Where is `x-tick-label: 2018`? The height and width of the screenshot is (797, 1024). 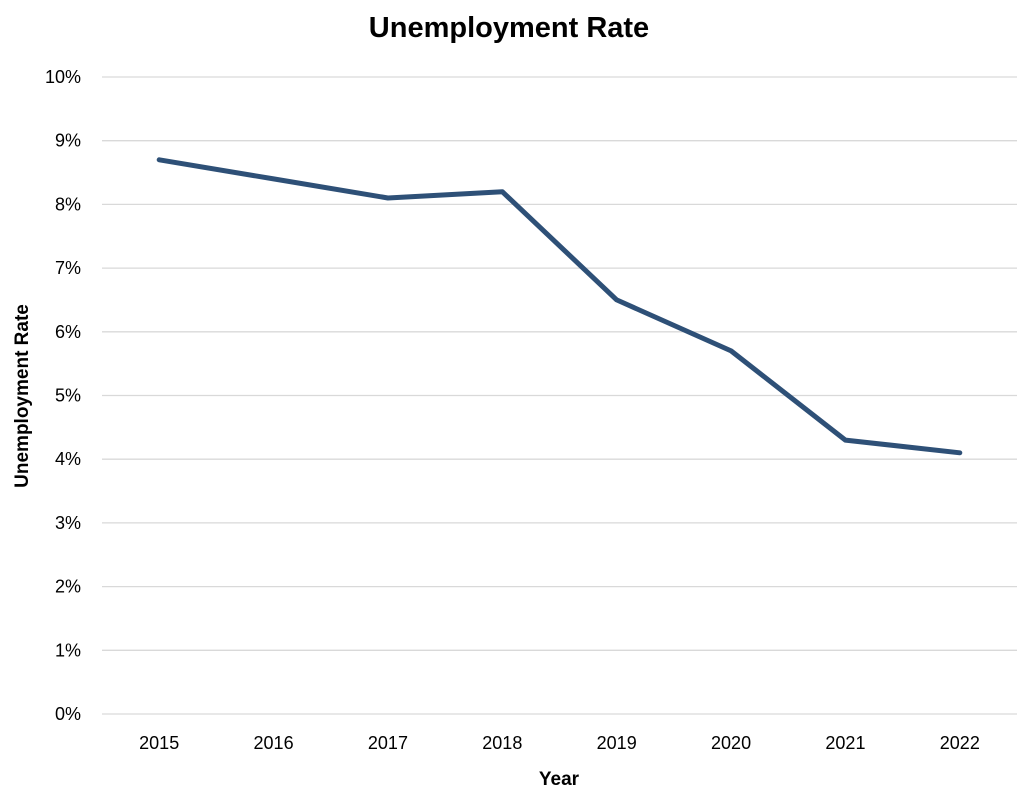 x-tick-label: 2018 is located at coordinates (502, 743).